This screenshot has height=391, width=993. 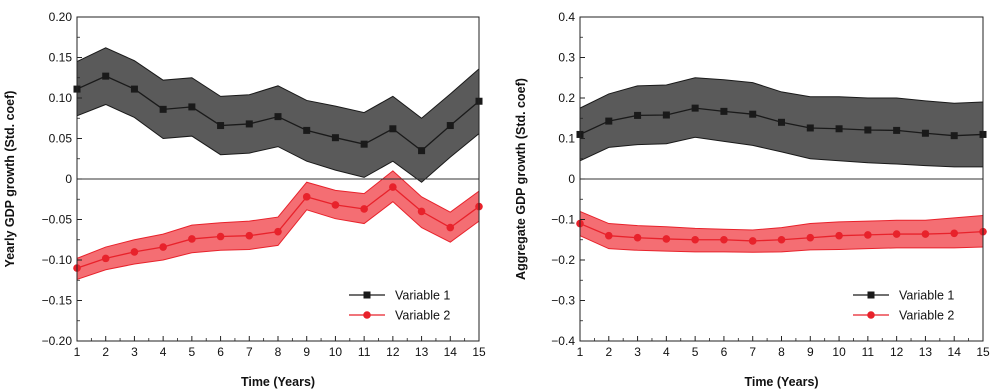 What do you see at coordinates (61, 17) in the screenshot?
I see `y-tick-label: 0.20` at bounding box center [61, 17].